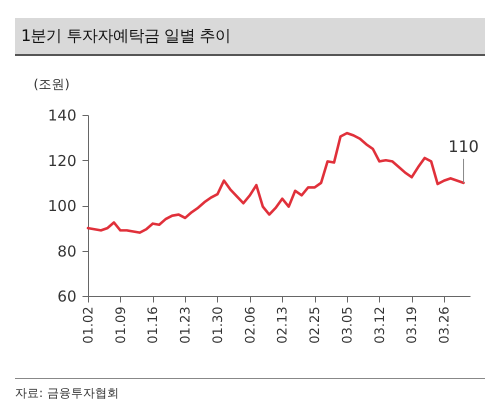  Describe the element at coordinates (316, 325) in the screenshot. I see `x-tick-label: 02.25` at that location.